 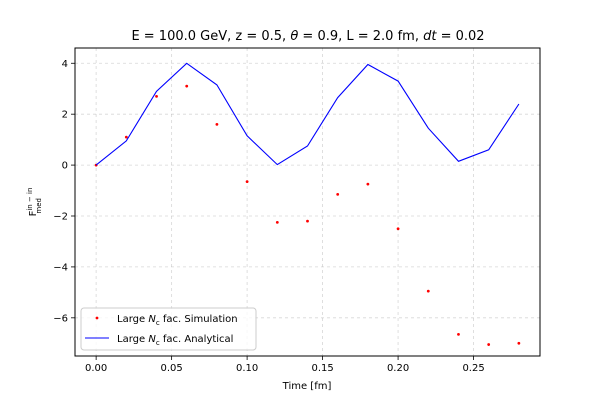 I want to click on legend-box, so click(x=168, y=329).